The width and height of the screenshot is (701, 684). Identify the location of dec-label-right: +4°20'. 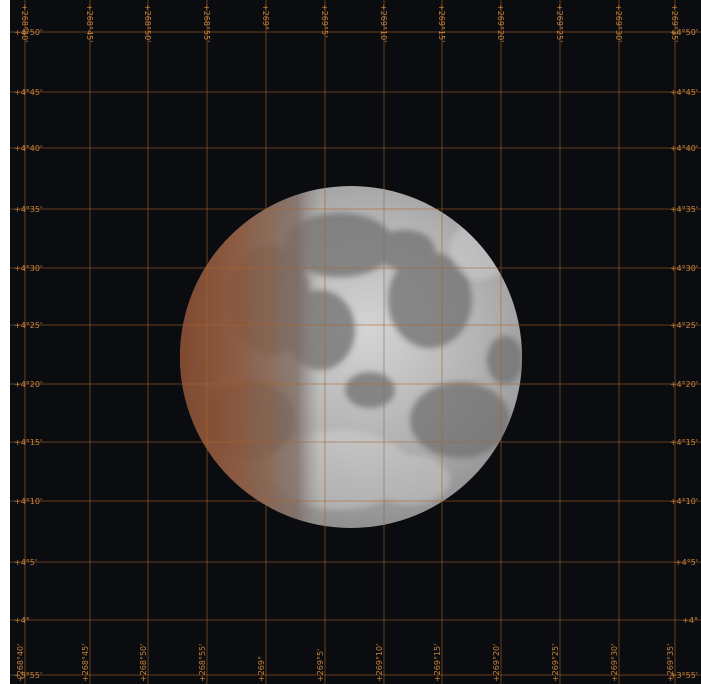
(684, 384).